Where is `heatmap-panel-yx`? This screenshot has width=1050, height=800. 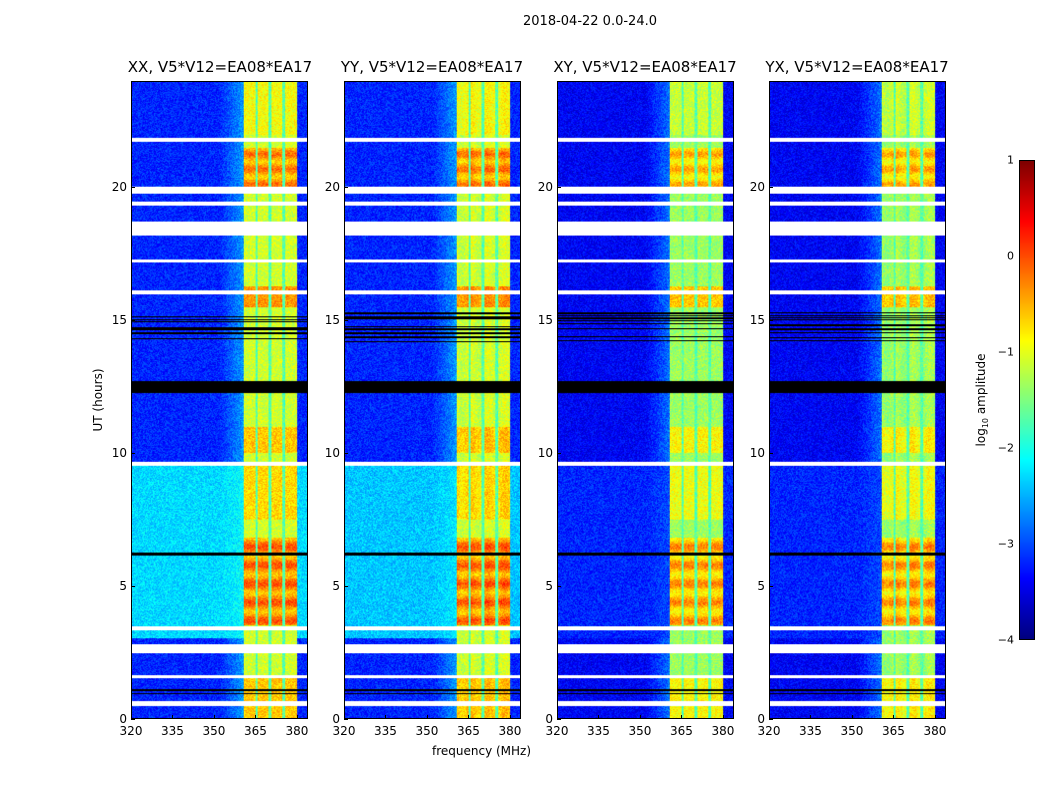 heatmap-panel-yx is located at coordinates (857, 400).